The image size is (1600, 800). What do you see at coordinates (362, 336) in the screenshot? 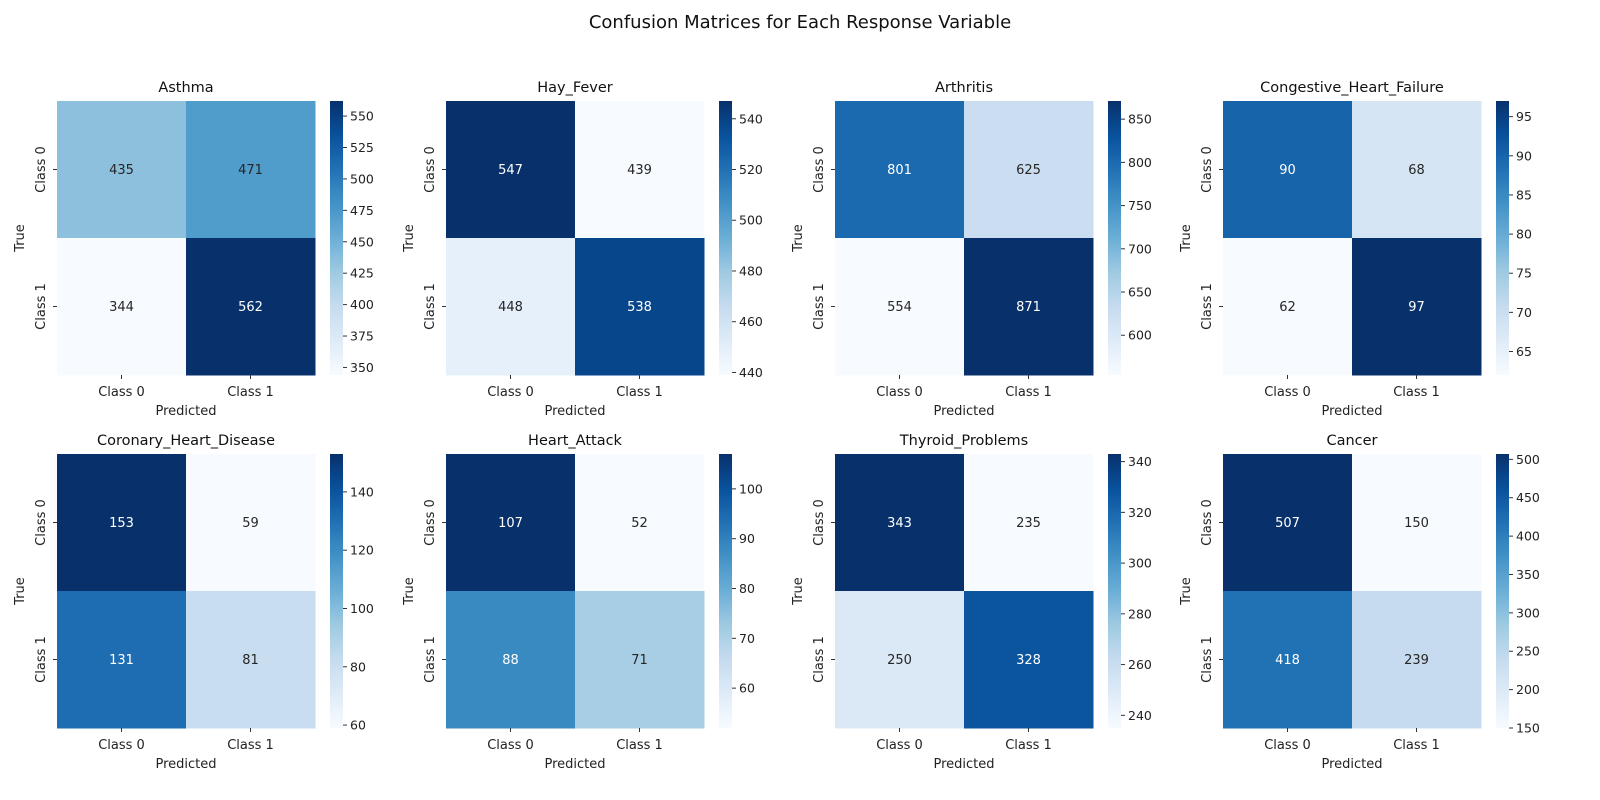
I see `colorbar-tick-label: 375` at bounding box center [362, 336].